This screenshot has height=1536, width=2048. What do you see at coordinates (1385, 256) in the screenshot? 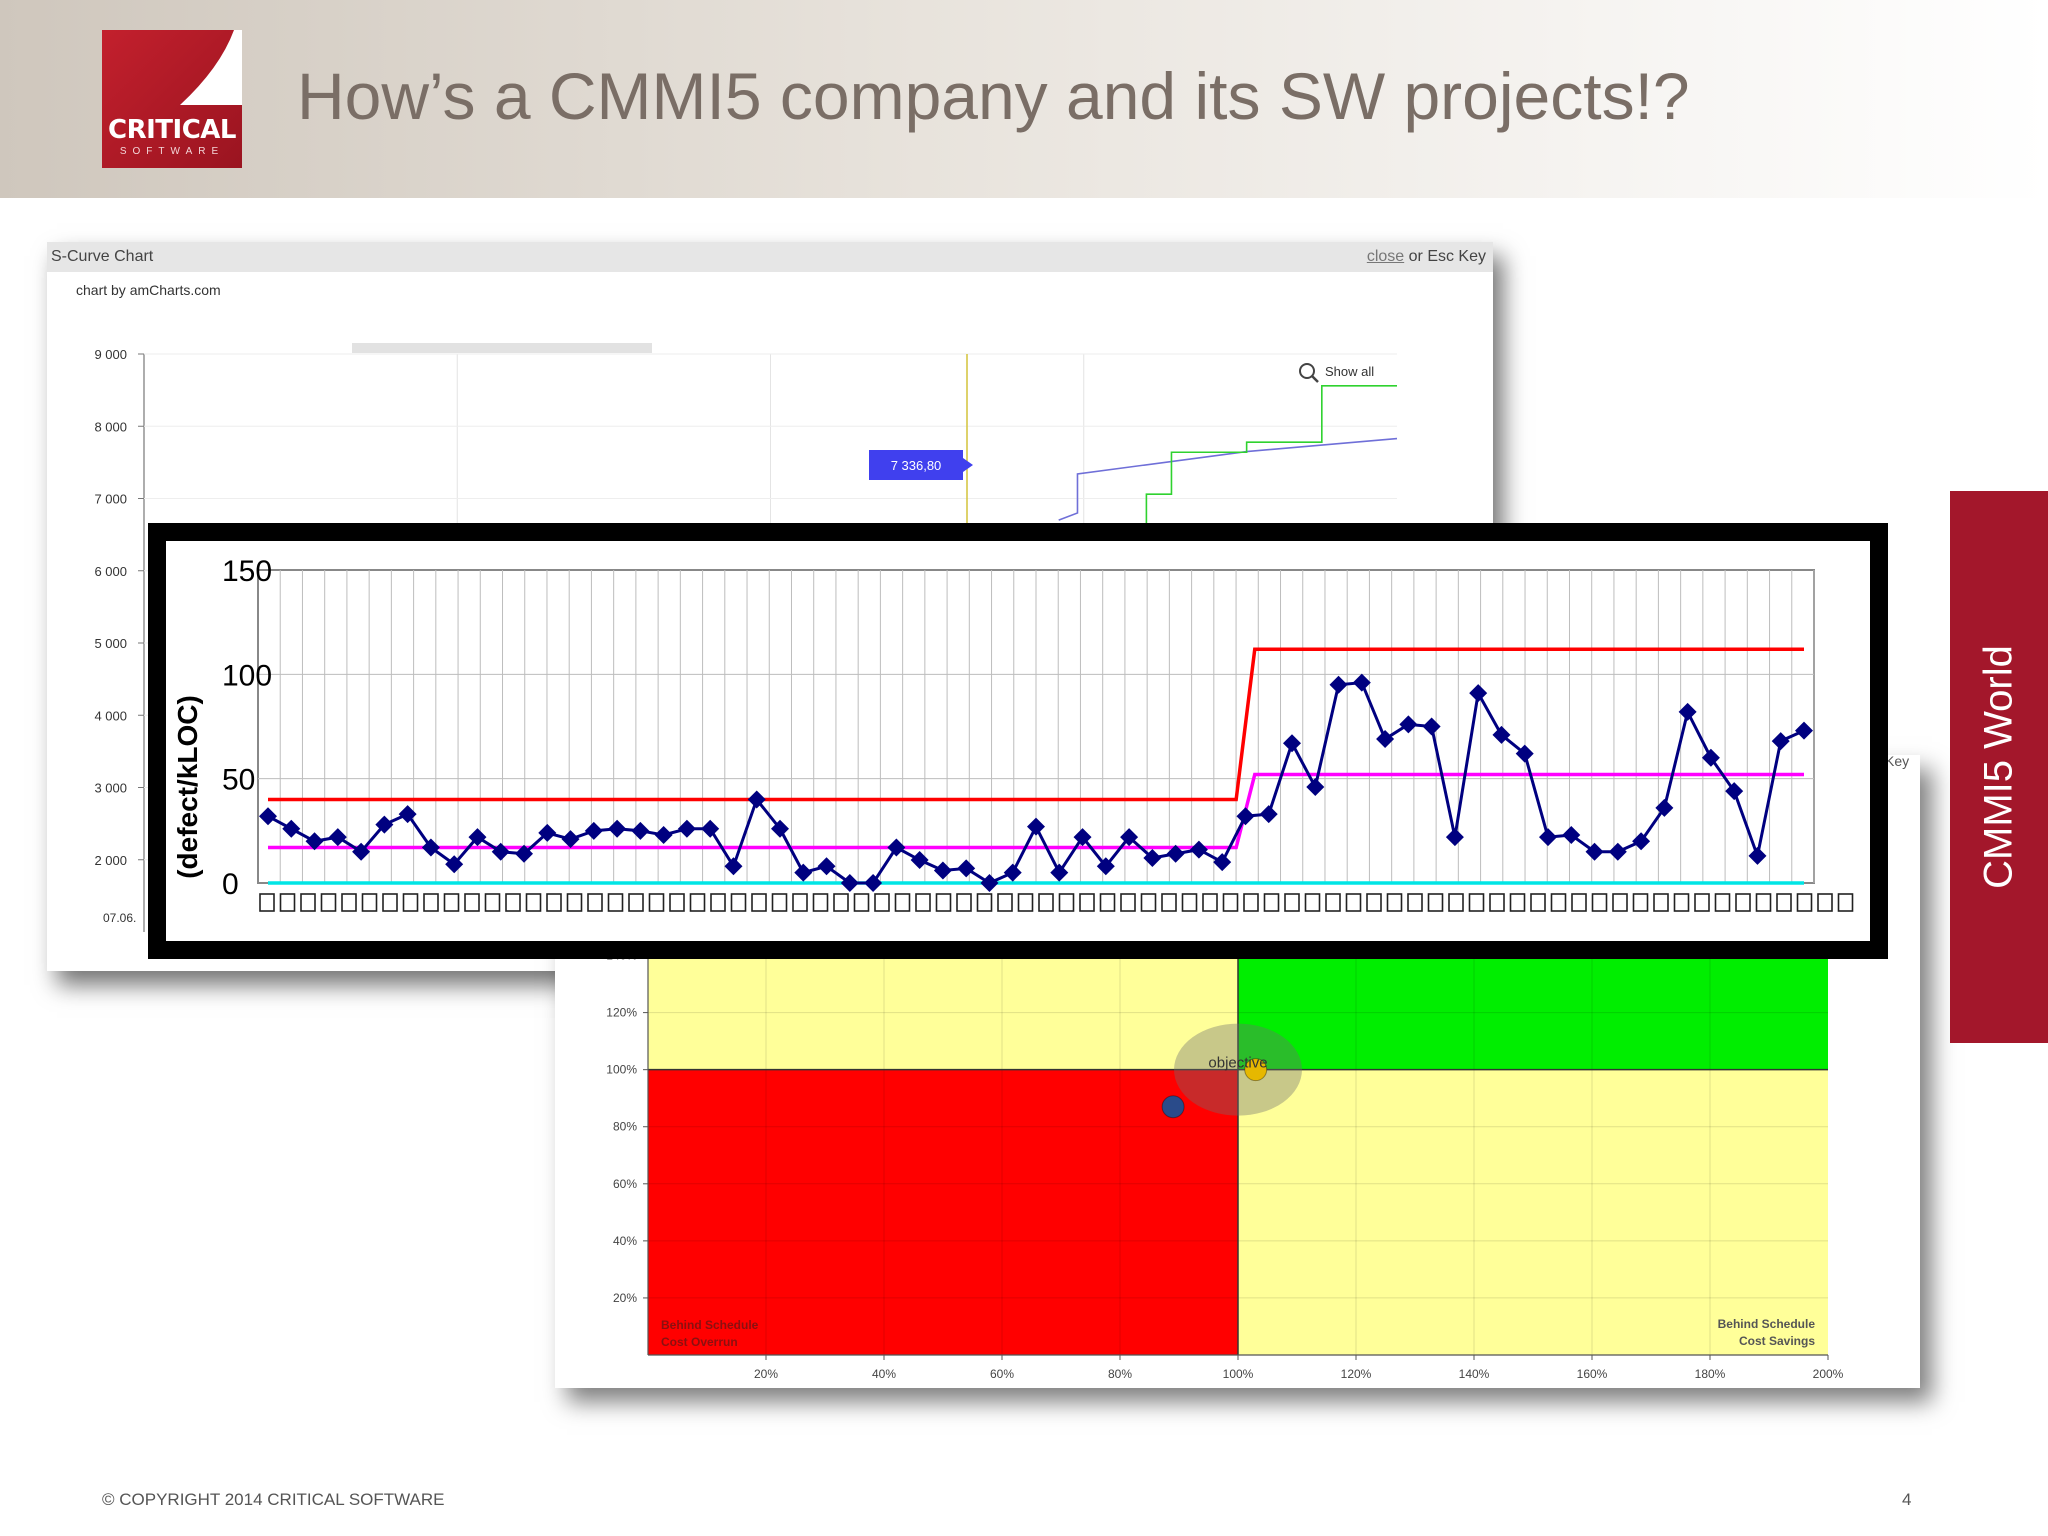
I see `close-link: close` at bounding box center [1385, 256].